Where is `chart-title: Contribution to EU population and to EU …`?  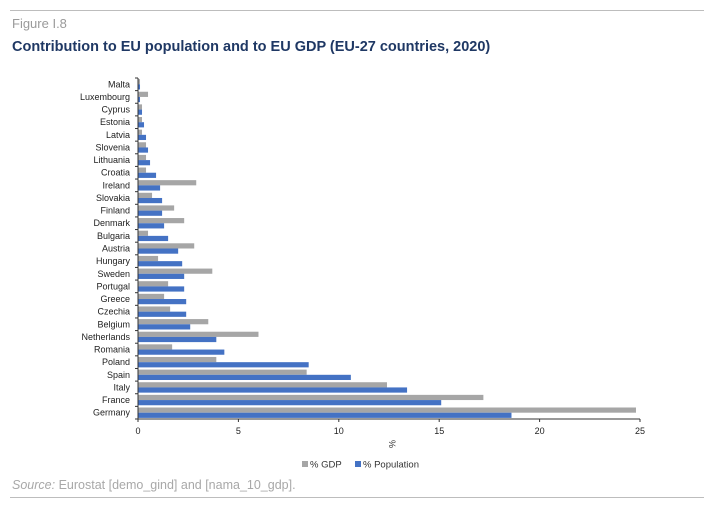
chart-title: Contribution to EU population and to EU … is located at coordinates (251, 47).